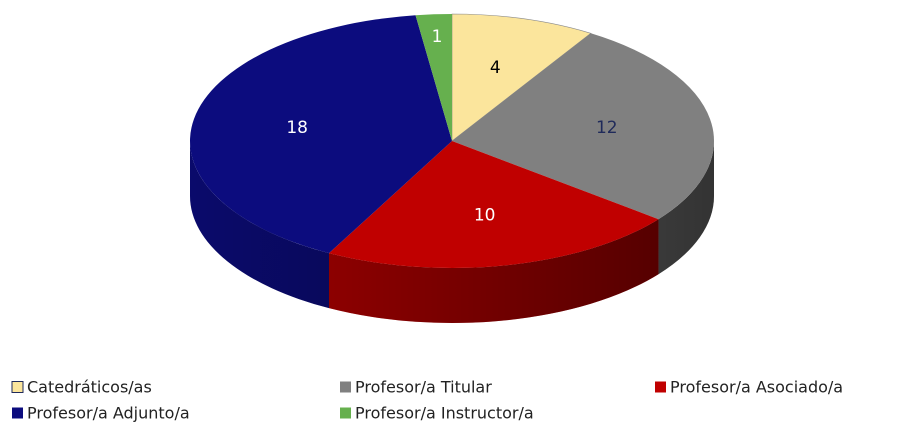 The height and width of the screenshot is (431, 909). I want to click on data-label: 18, so click(297, 128).